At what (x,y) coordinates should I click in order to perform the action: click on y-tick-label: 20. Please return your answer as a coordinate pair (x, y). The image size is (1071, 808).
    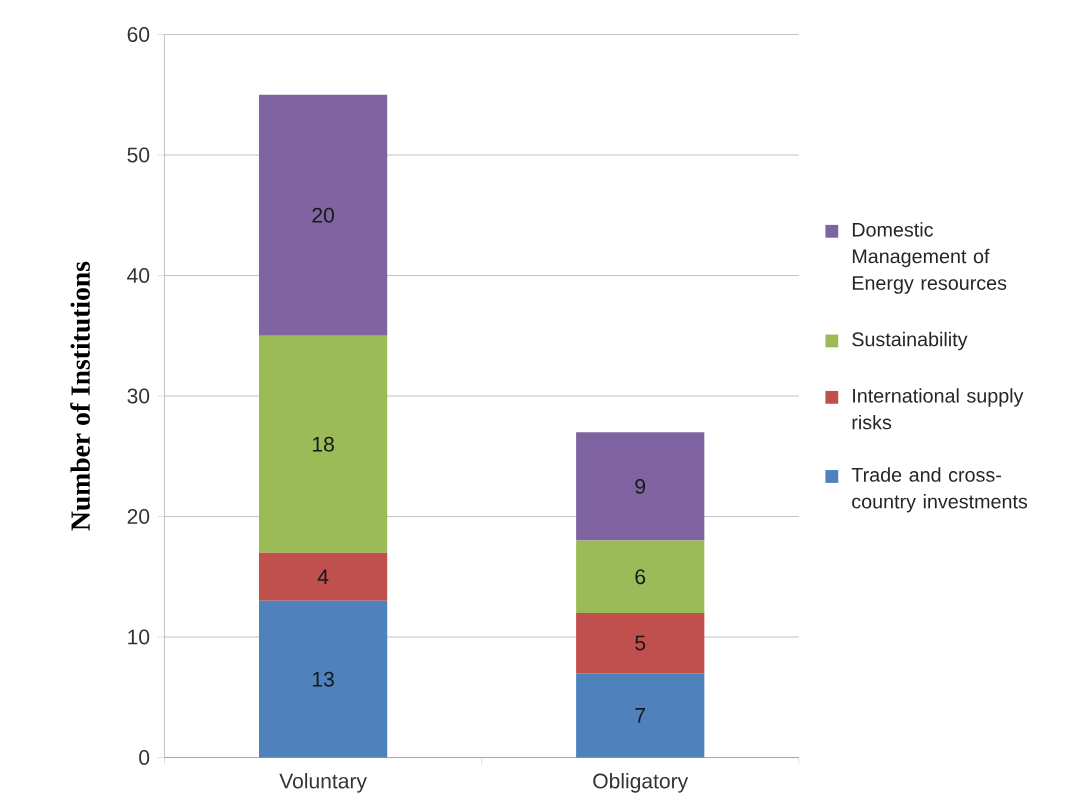
    Looking at the image, I should click on (138, 517).